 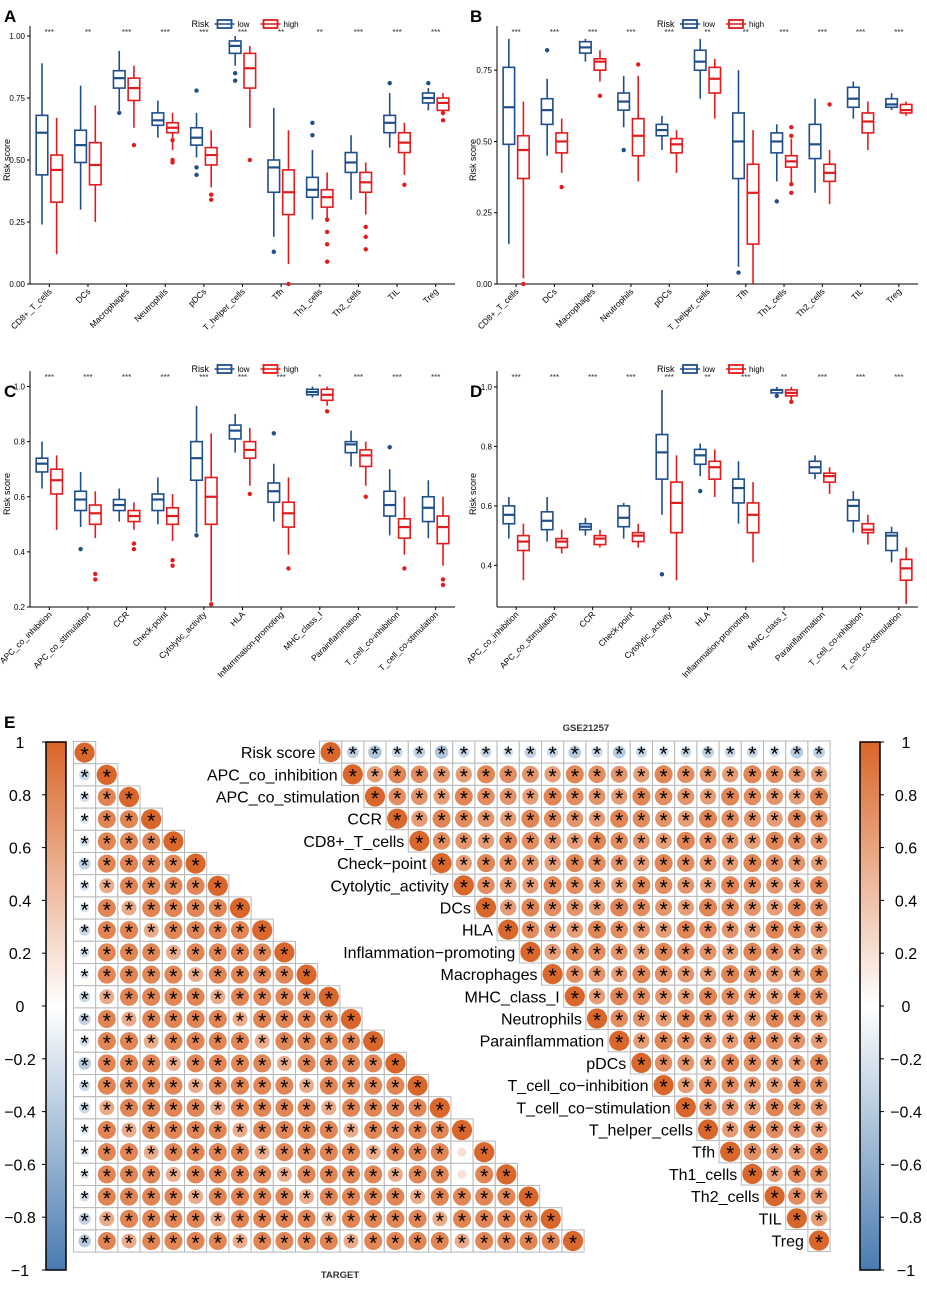 I want to click on box-low-Parainflammation, so click(x=351, y=448).